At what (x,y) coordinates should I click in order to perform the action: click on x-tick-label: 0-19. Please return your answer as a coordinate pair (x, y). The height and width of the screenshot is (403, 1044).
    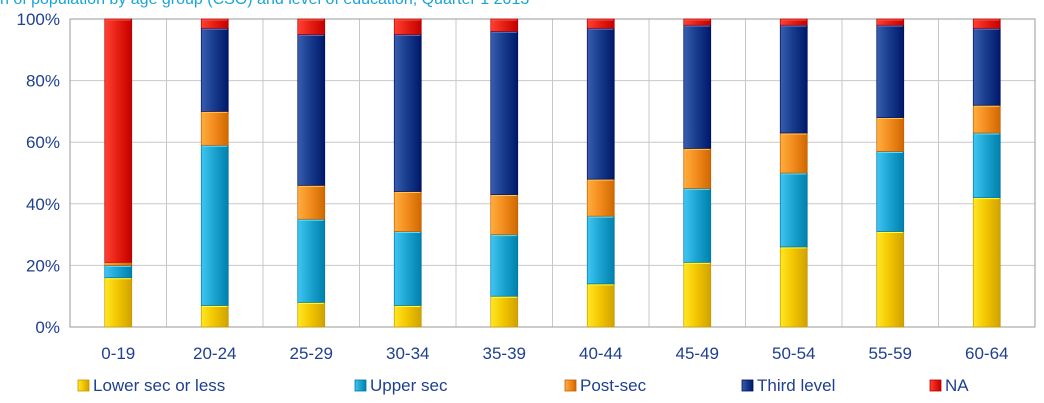
    Looking at the image, I should click on (118, 353).